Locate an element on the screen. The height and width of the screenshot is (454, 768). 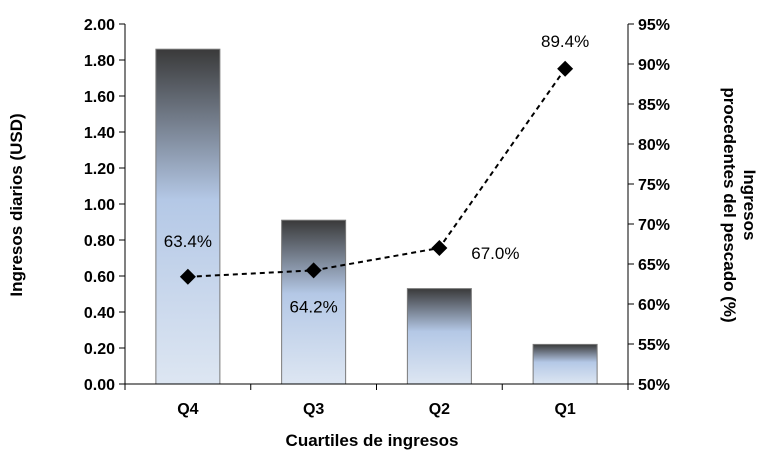
x-axis-title: Cuartiles de ingresos is located at coordinates (372, 440).